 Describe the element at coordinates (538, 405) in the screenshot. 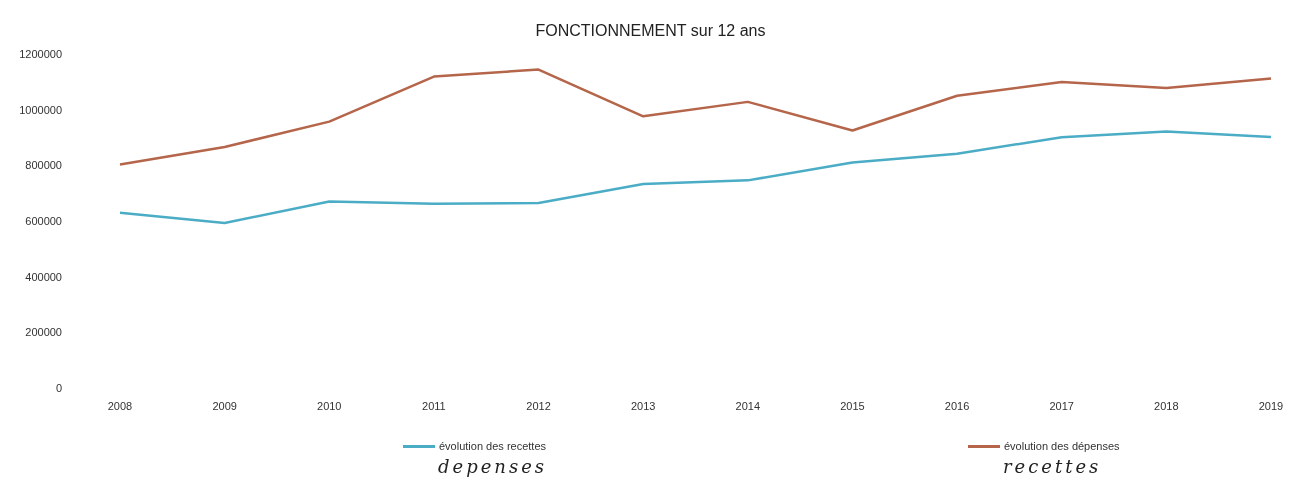

I see `x-tick-label: 2012` at that location.